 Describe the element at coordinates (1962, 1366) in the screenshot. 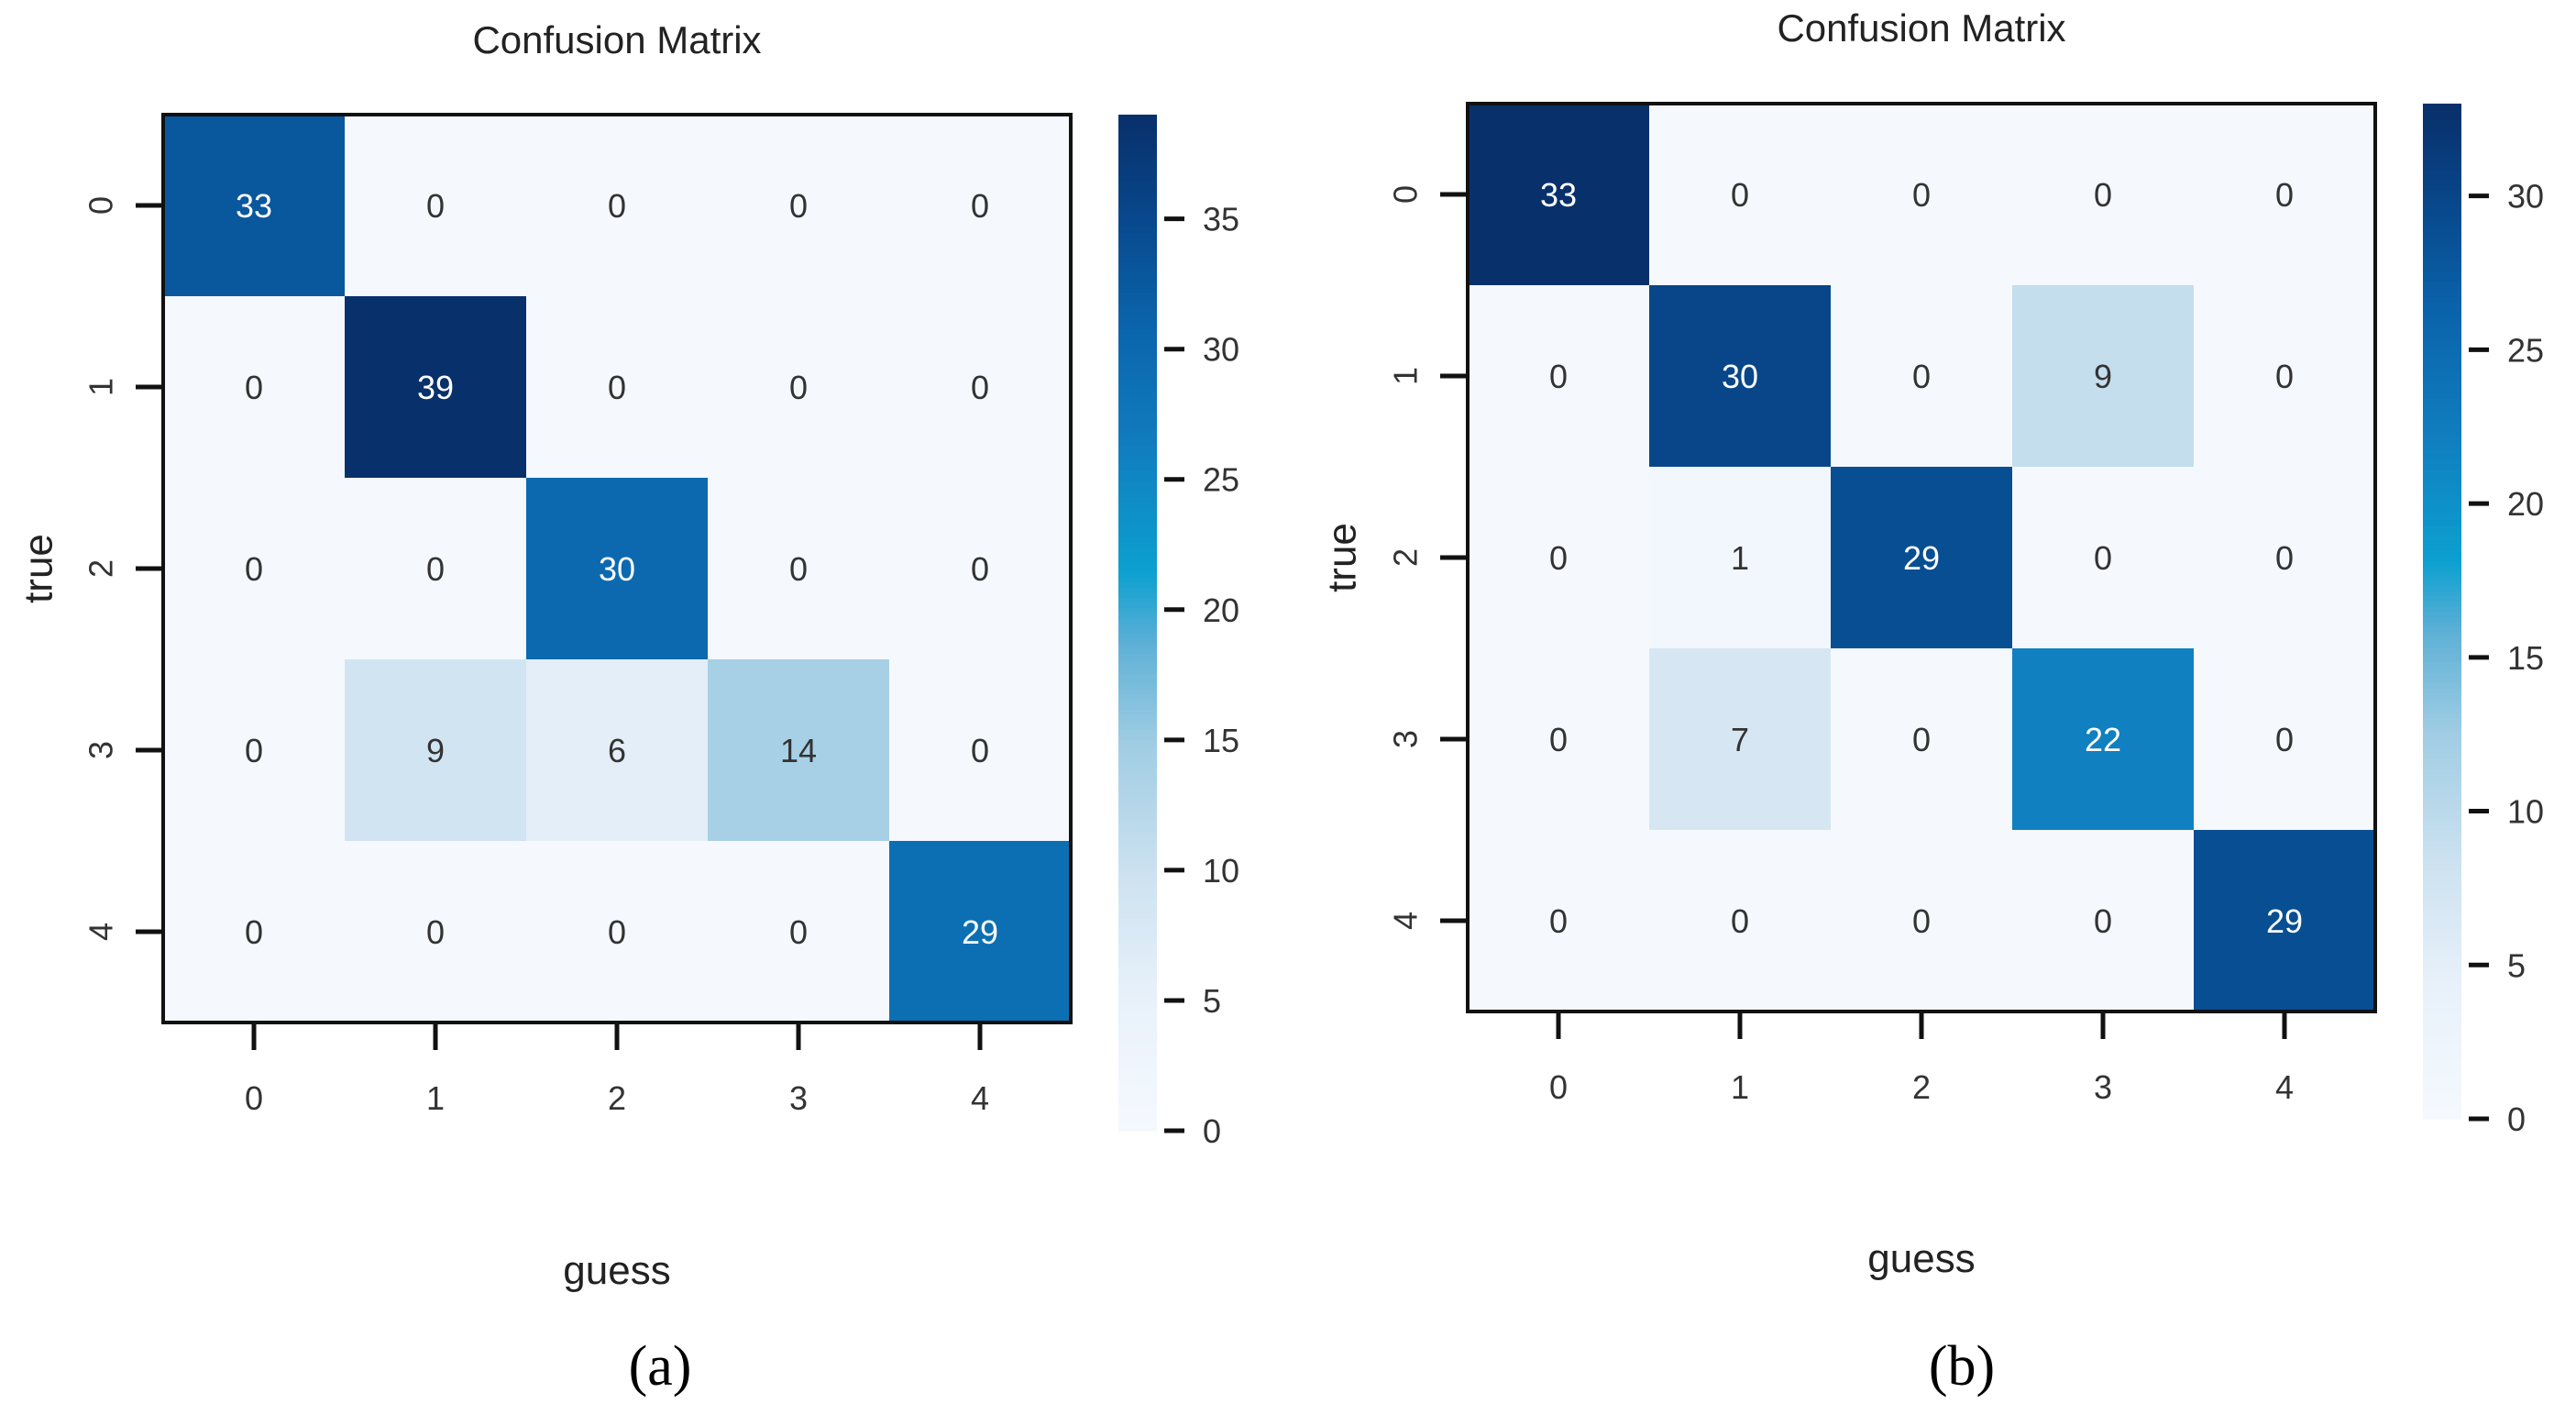

I see `panel-label: (b)` at that location.